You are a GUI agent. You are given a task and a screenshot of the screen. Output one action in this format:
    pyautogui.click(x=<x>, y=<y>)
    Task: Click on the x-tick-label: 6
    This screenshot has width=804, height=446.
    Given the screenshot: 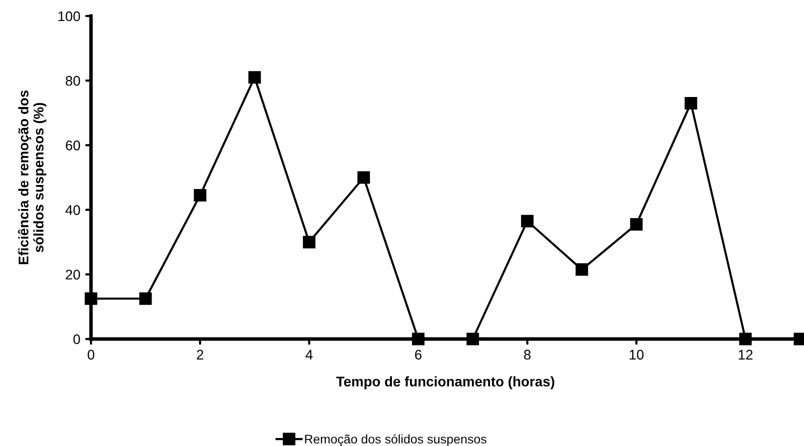 What is the action you would take?
    pyautogui.click(x=418, y=355)
    